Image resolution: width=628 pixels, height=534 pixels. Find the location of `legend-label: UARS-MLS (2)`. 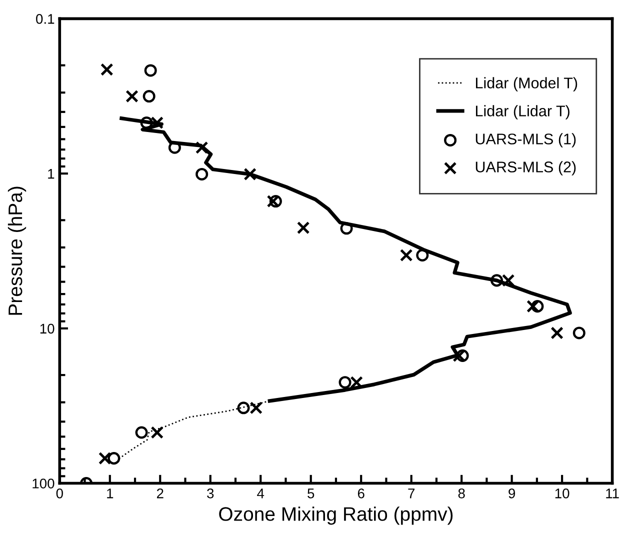

legend-label: UARS-MLS (2) is located at coordinates (526, 168).